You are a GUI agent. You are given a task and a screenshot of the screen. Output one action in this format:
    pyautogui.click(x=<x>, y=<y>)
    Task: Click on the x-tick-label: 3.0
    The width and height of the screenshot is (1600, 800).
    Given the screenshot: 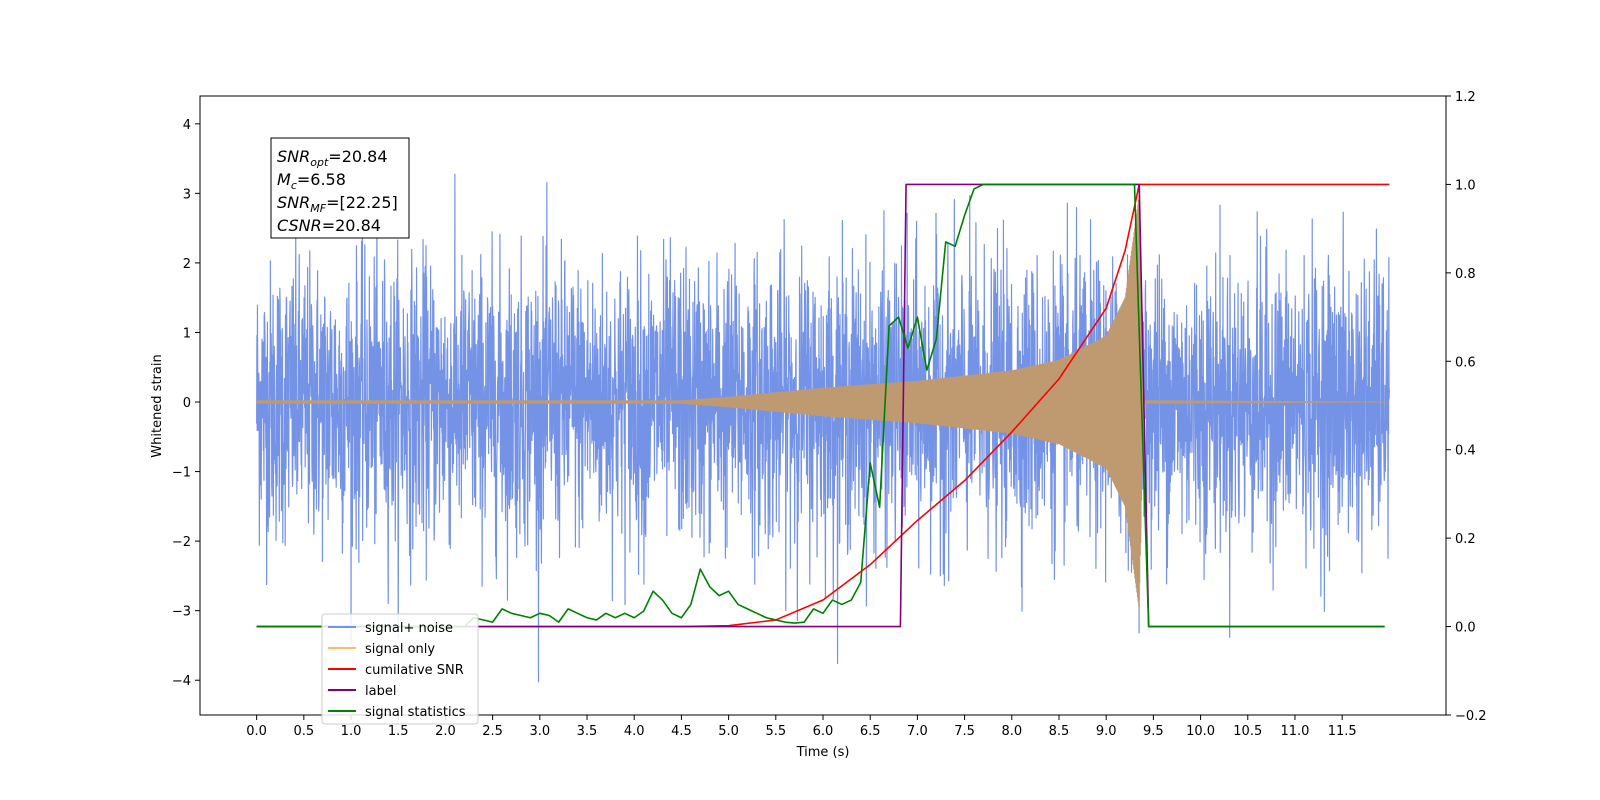 What is the action you would take?
    pyautogui.click(x=539, y=731)
    